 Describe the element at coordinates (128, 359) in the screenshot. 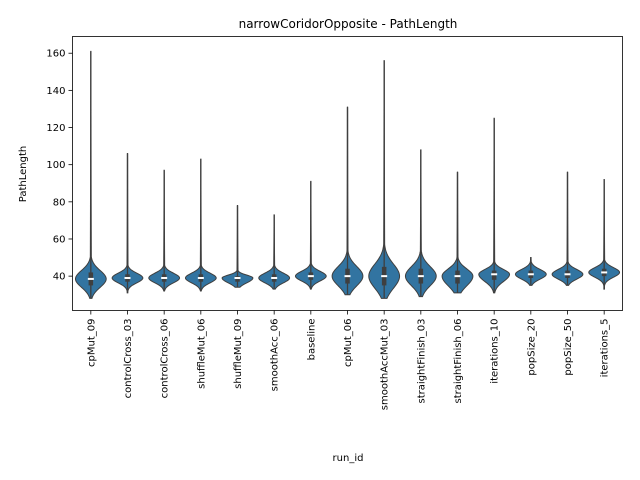

I see `x-tick-label: controlCross_03` at that location.